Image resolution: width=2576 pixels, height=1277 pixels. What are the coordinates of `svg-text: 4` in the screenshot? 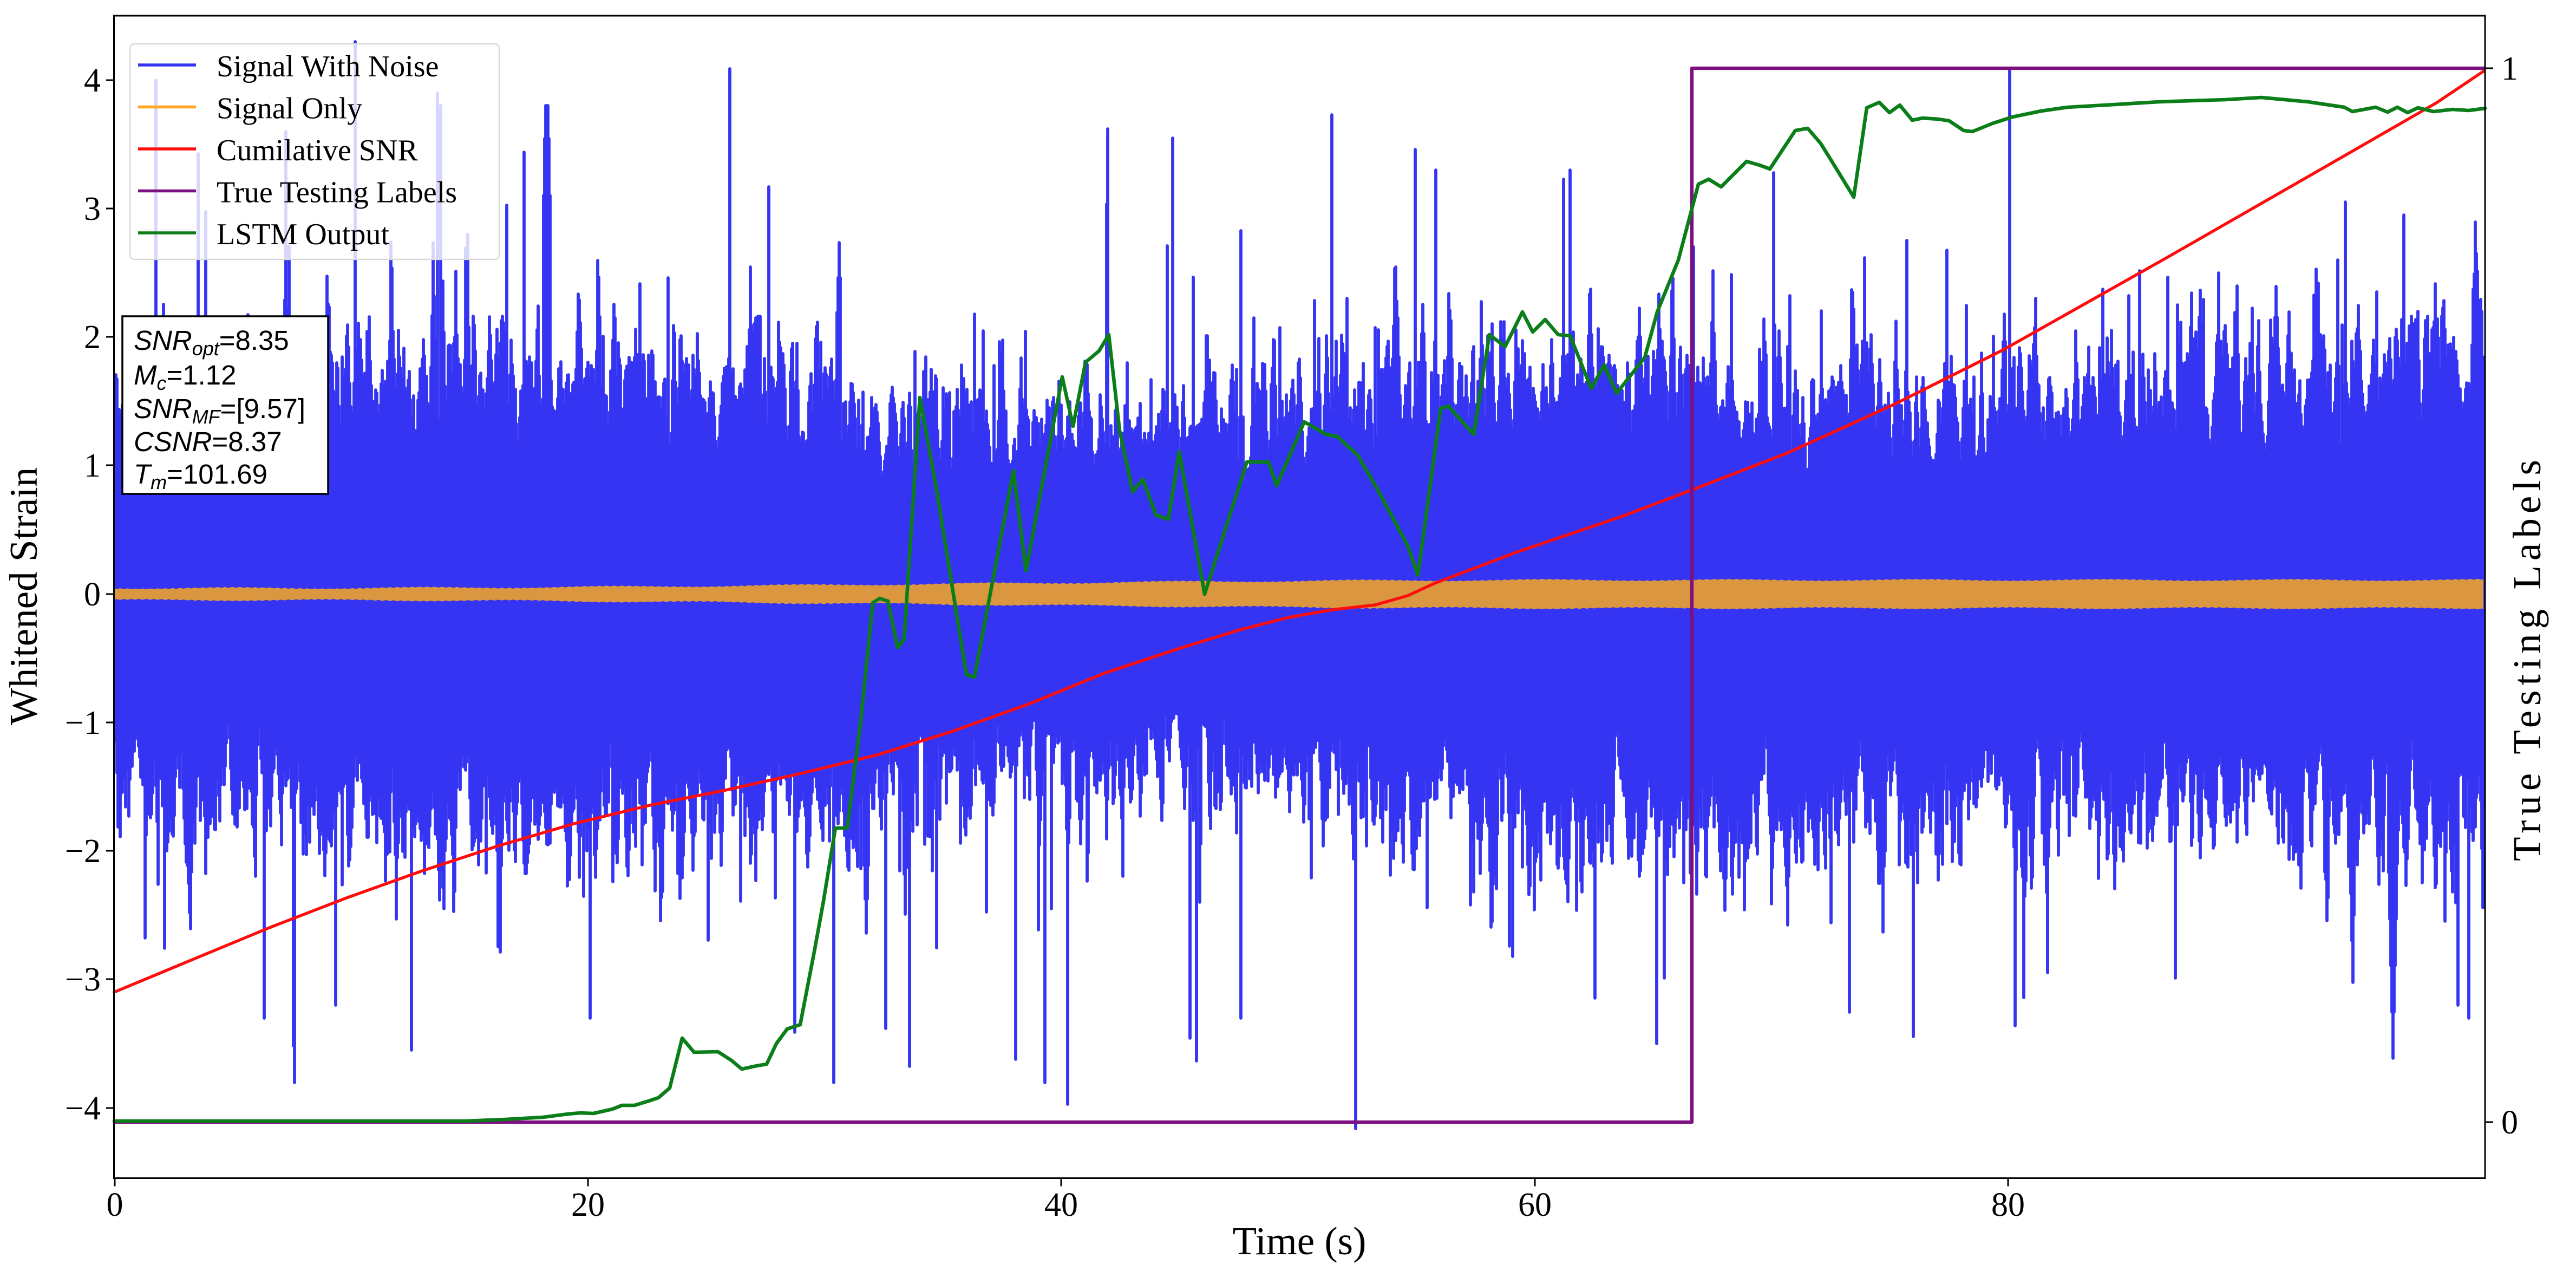 It's located at (92, 80).